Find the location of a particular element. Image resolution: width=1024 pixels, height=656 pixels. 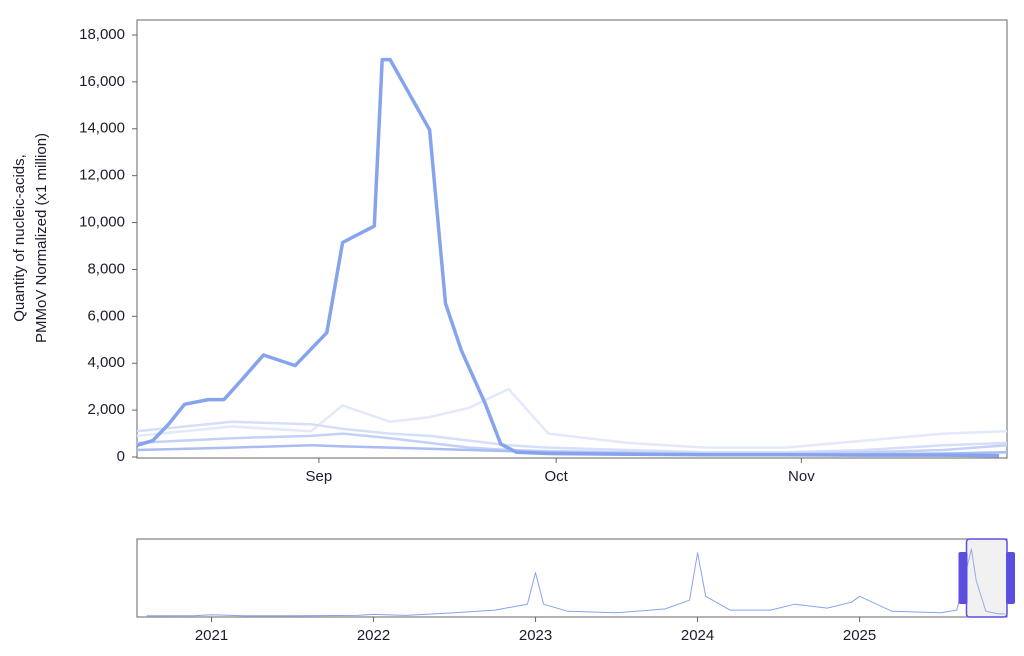

y-axis-label: Quantity of nucleic-acids, is located at coordinates (19, 238).